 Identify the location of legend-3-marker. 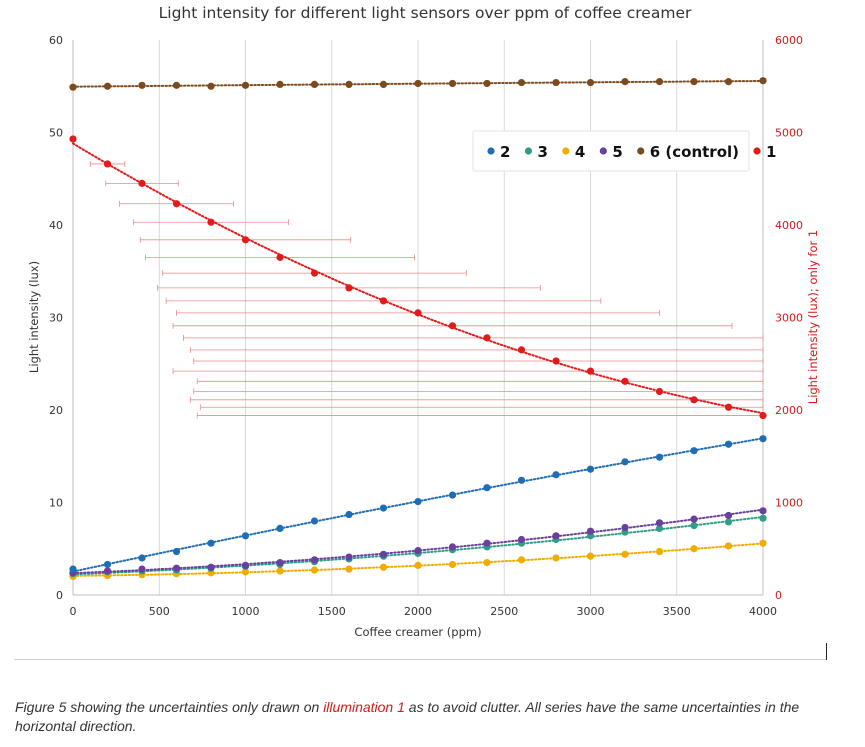
(528, 151).